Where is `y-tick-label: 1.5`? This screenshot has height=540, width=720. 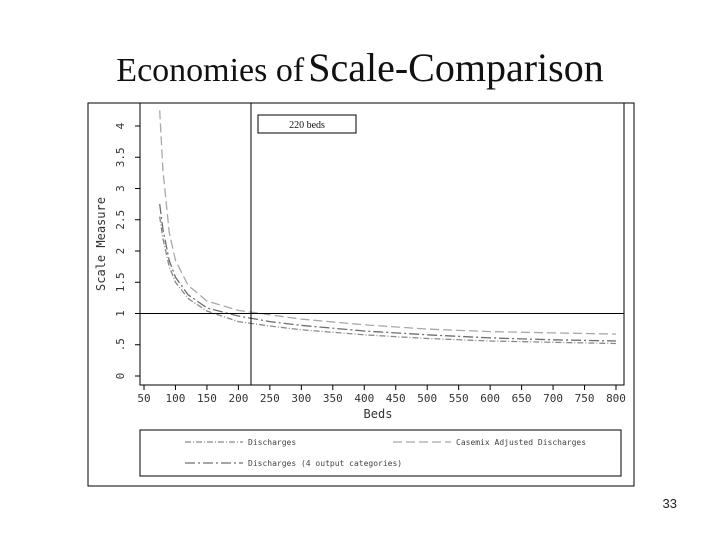 y-tick-label: 1.5 is located at coordinates (120, 282).